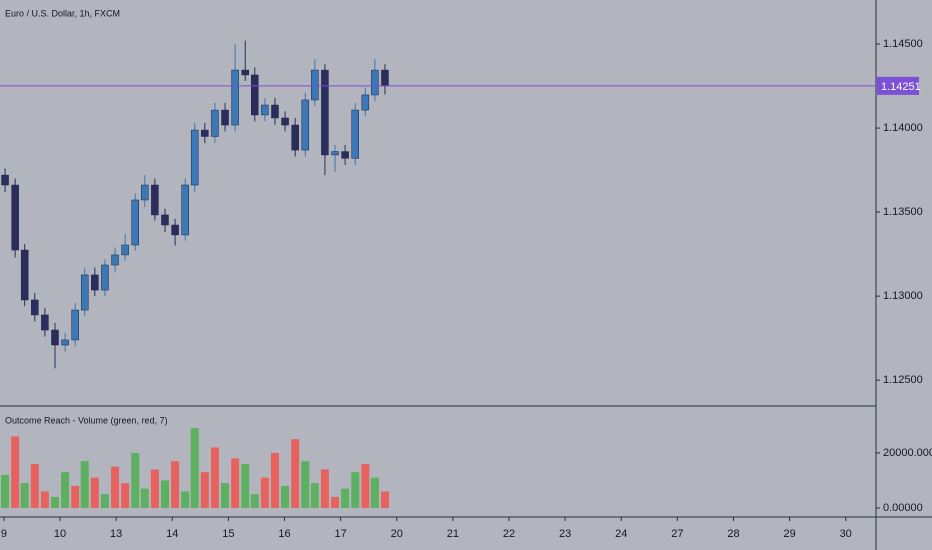 The width and height of the screenshot is (932, 550). I want to click on y-tick-label: 0.00000, so click(903, 508).